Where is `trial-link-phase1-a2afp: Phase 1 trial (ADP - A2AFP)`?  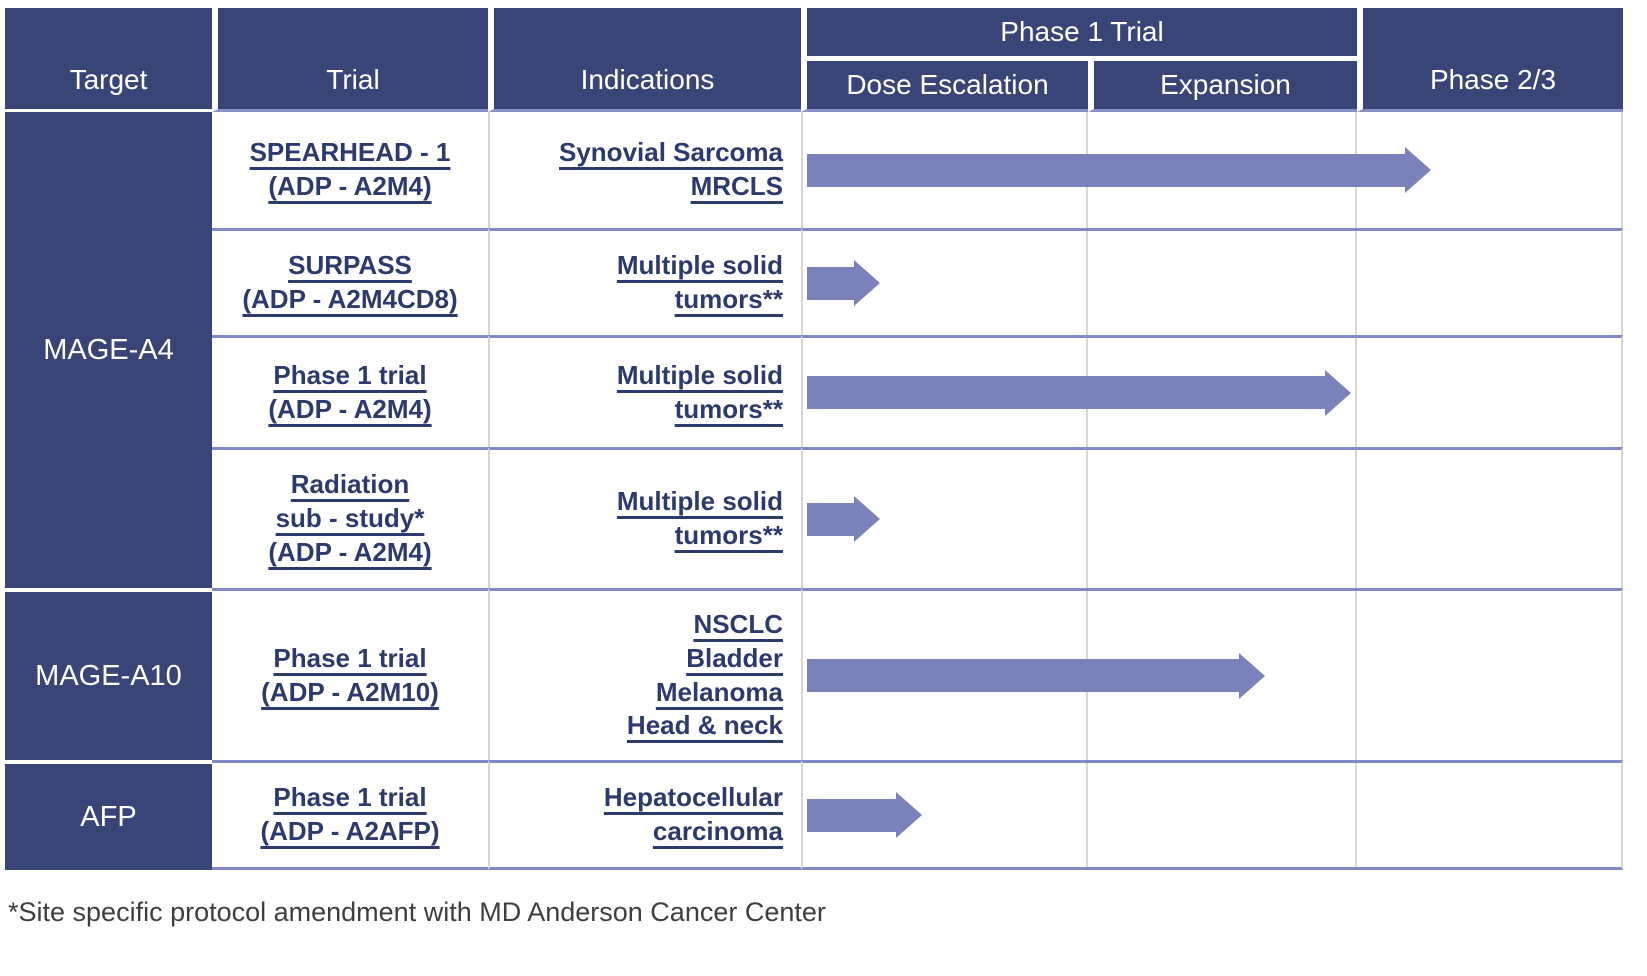
trial-link-phase1-a2afp: Phase 1 trial (ADP - A2AFP) is located at coordinates (350, 814).